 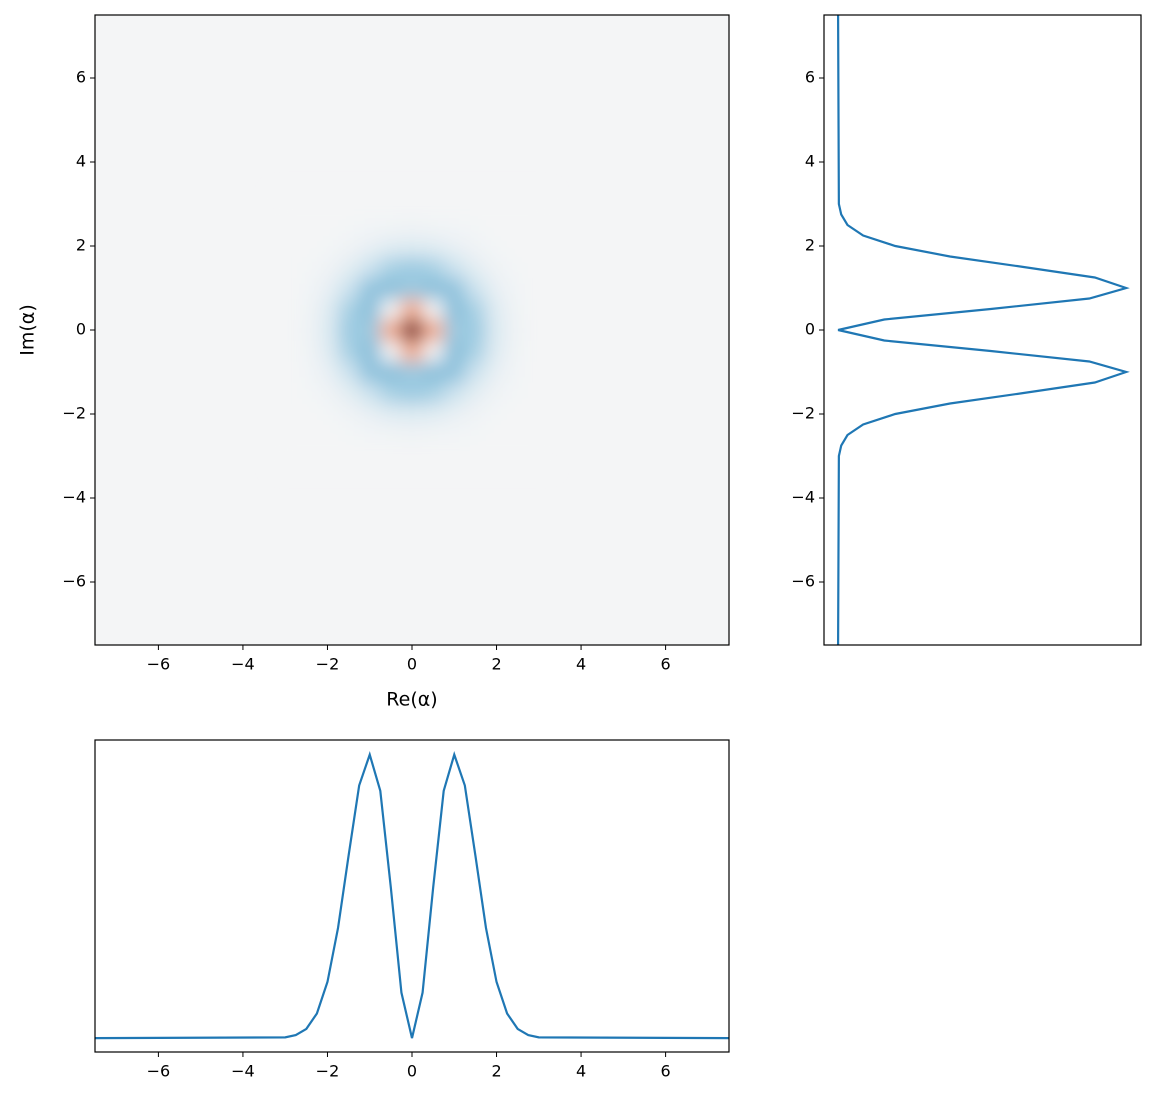 What do you see at coordinates (74, 413) in the screenshot?
I see `y-tick-label: −2` at bounding box center [74, 413].